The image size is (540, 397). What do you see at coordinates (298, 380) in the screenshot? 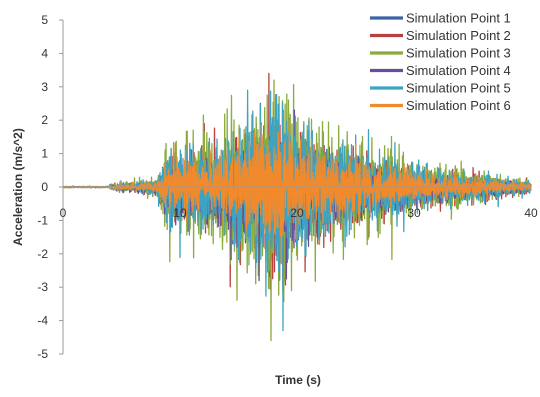
I see `x-axis-title: Time (s)` at bounding box center [298, 380].